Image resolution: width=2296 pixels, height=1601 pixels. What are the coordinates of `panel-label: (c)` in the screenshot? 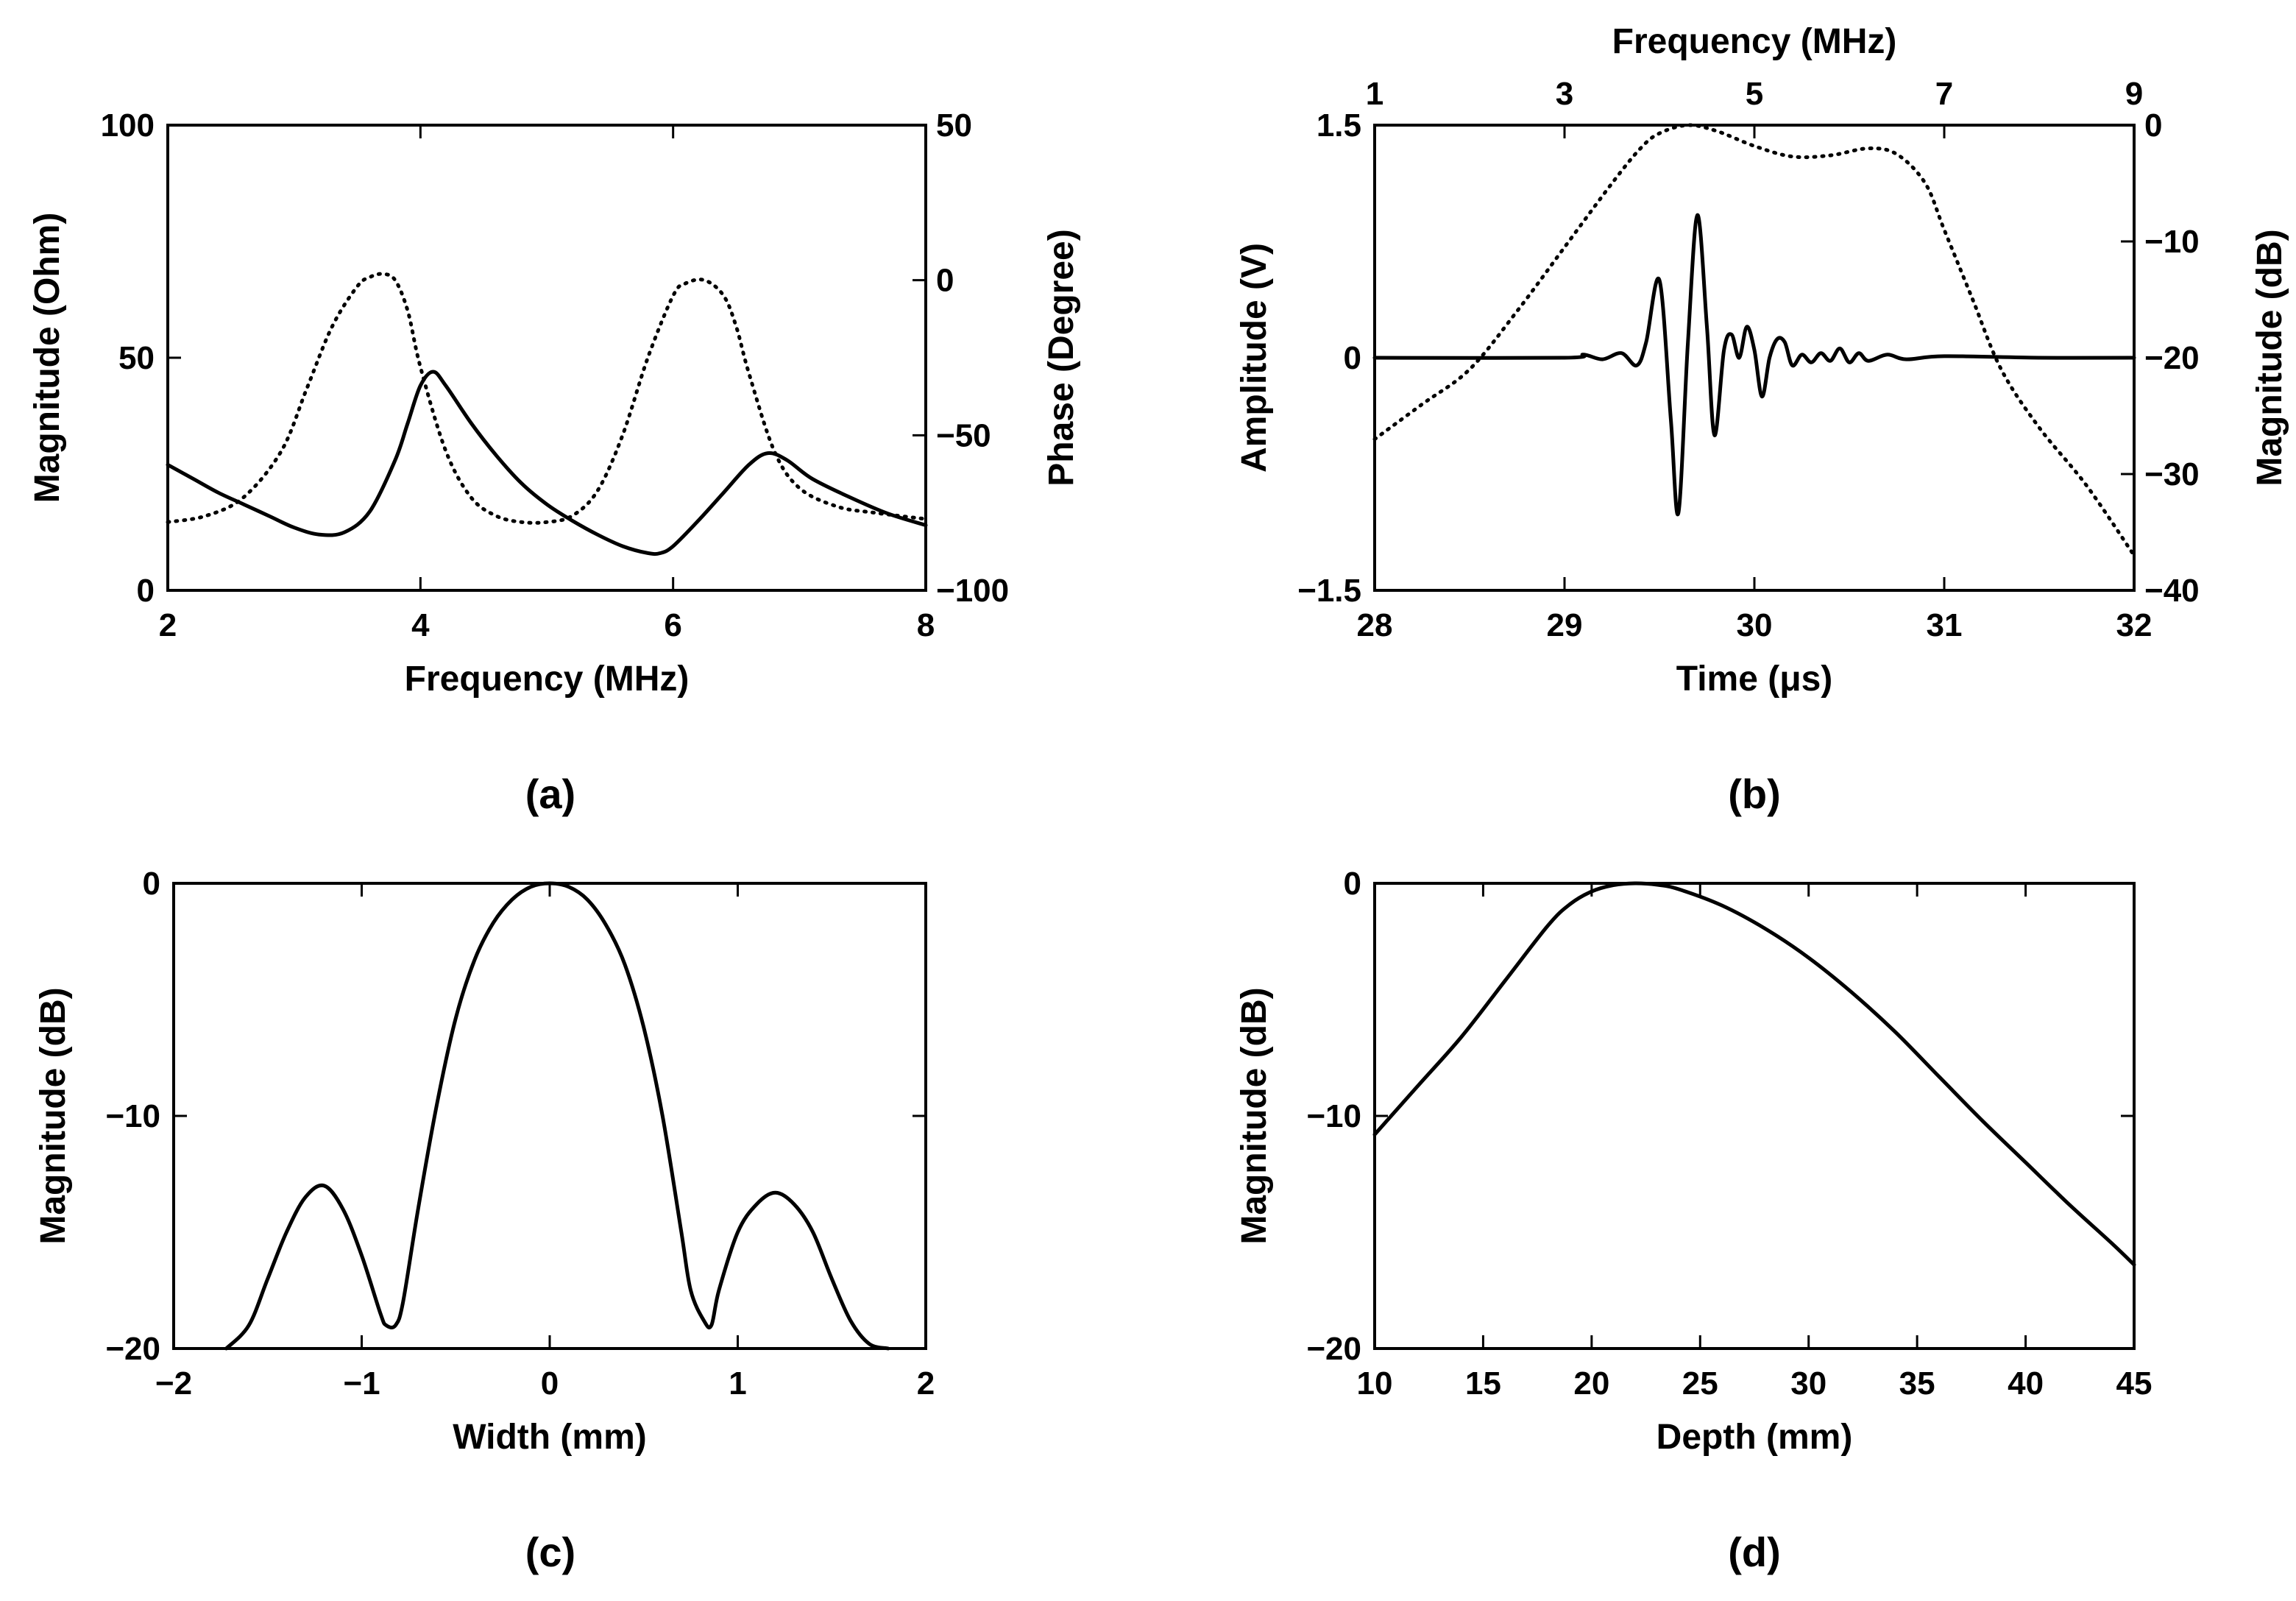 It's located at (550, 1552).